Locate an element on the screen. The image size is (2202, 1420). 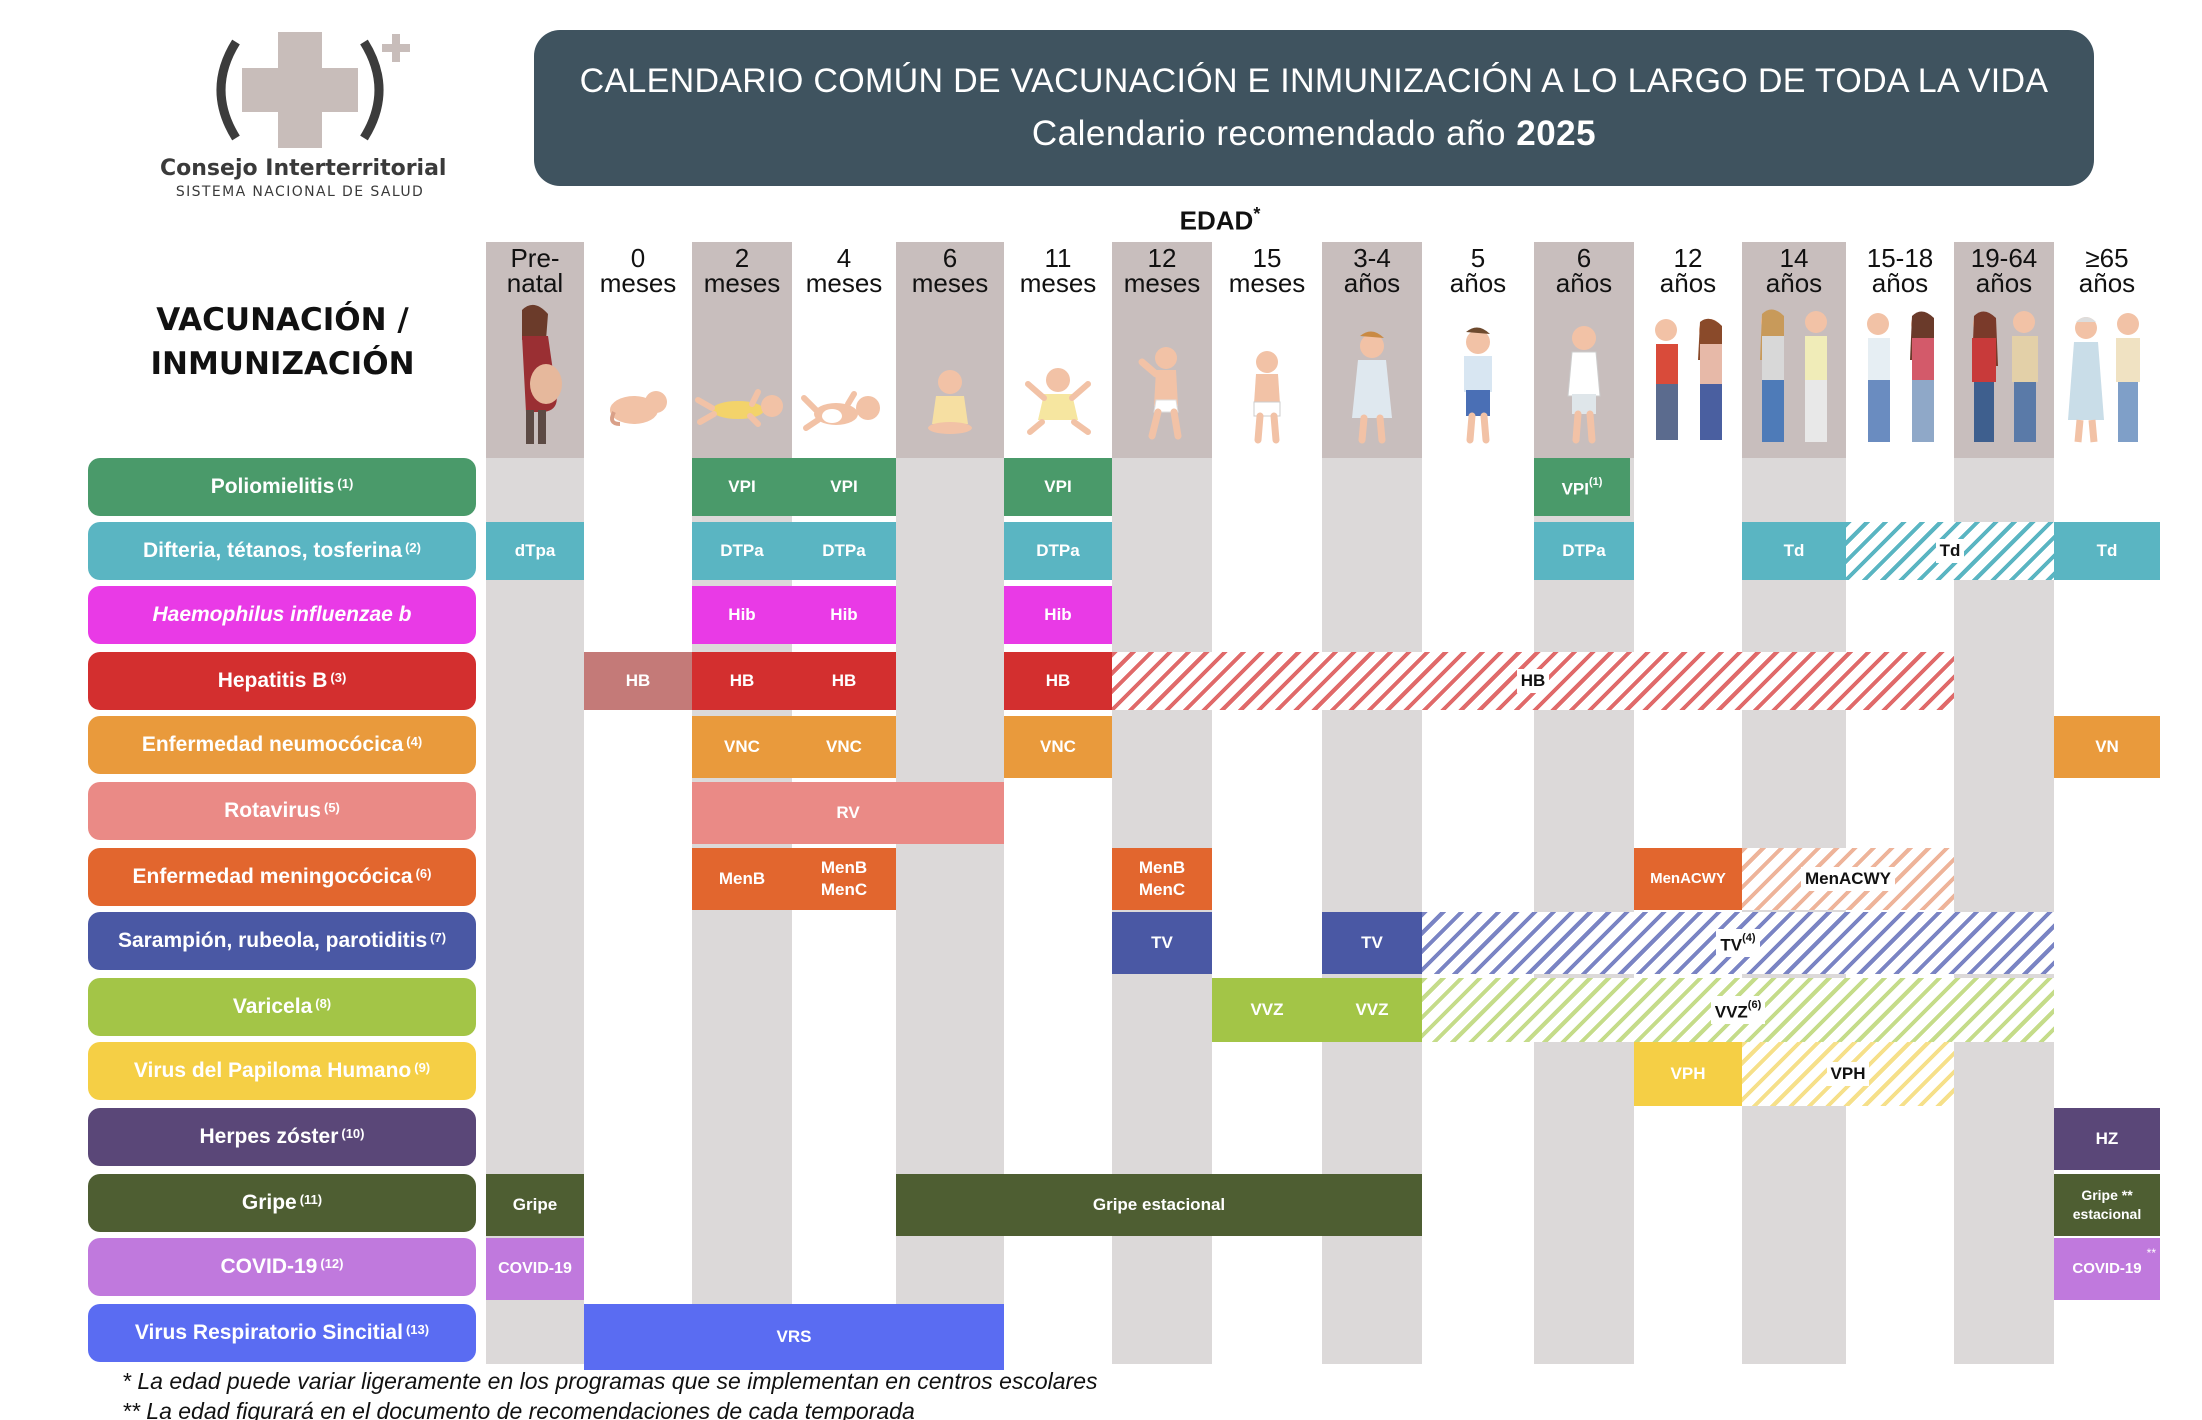
age-label-2-meses: 2 meses is located at coordinates (742, 270).